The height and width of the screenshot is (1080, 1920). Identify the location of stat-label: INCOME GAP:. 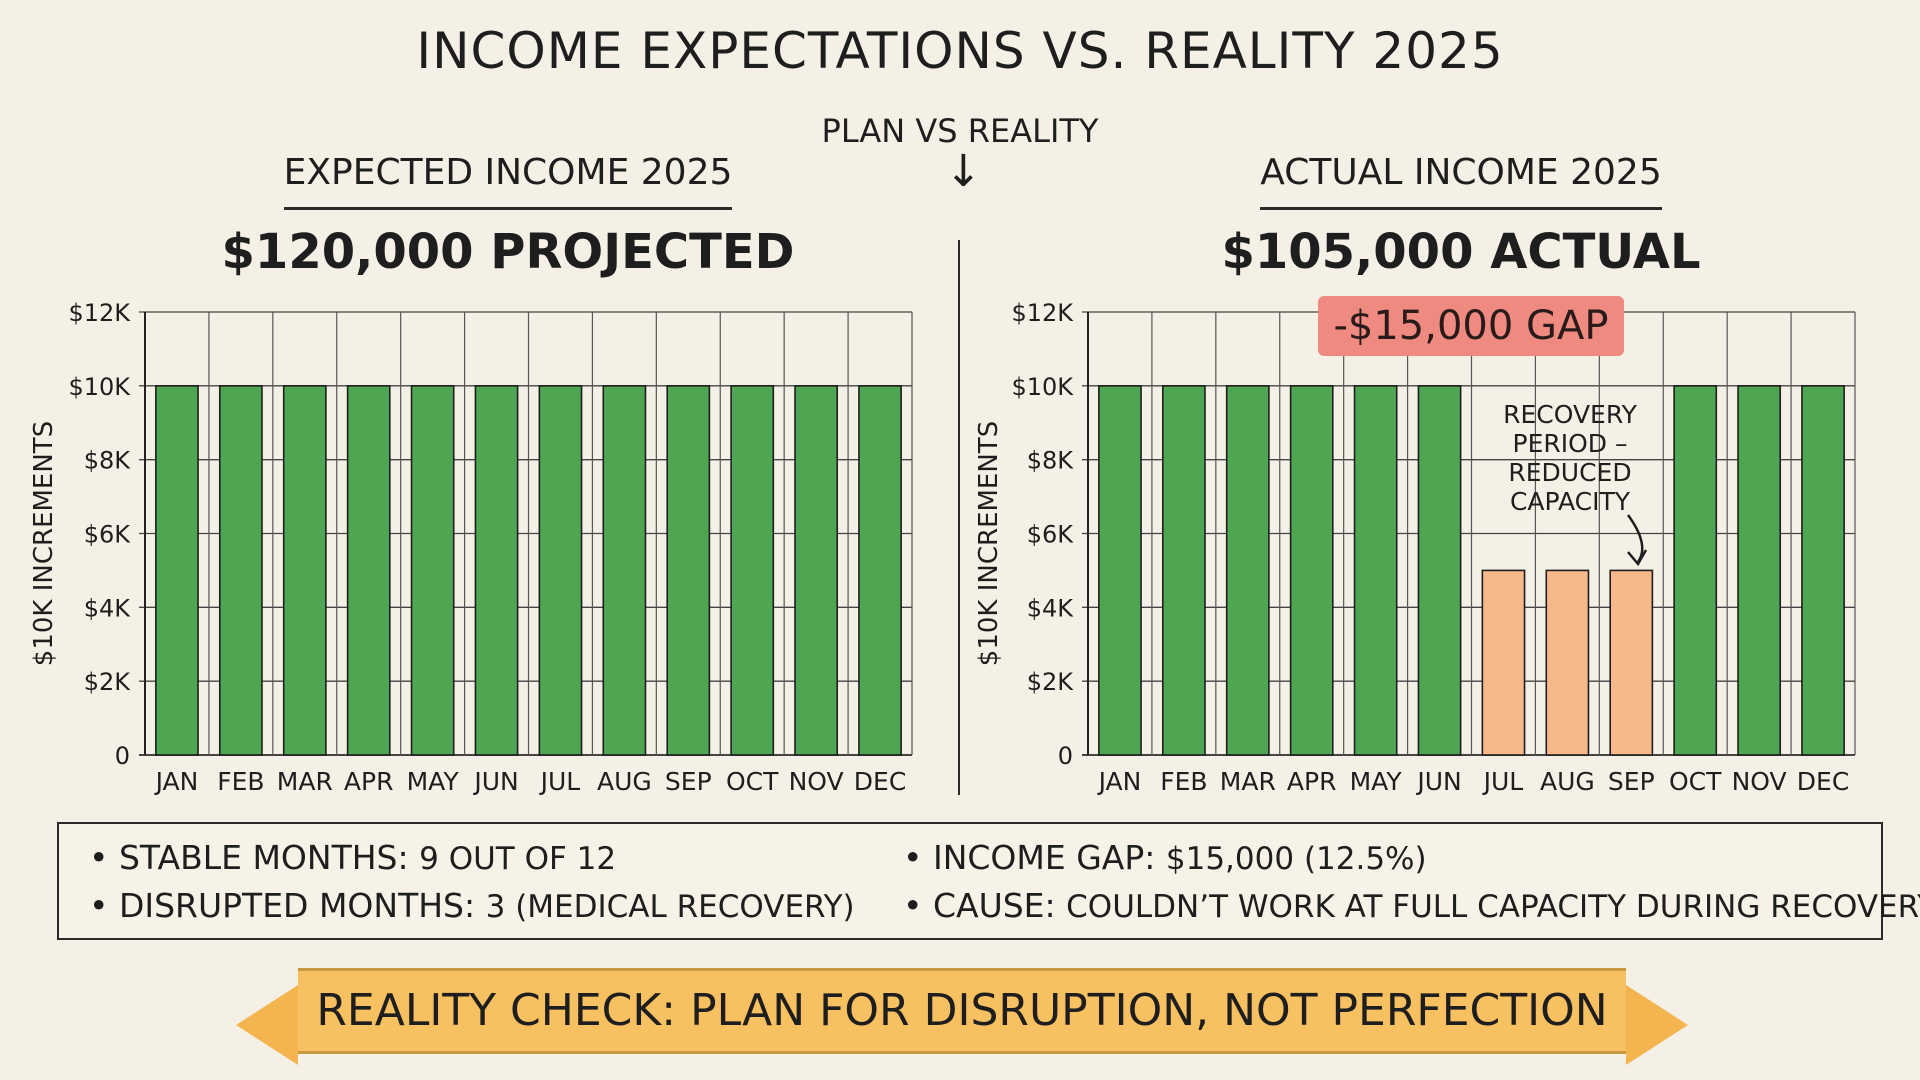
(1044, 857).